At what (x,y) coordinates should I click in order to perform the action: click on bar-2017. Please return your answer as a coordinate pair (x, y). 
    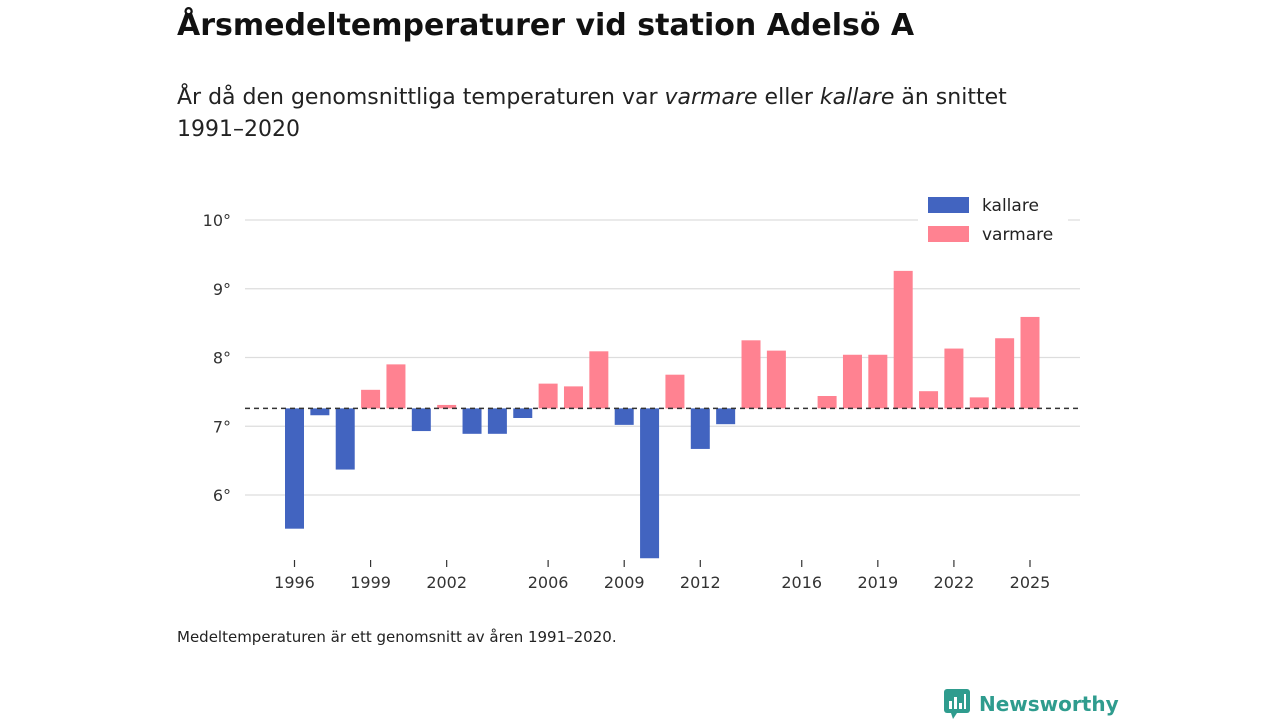
    Looking at the image, I should click on (827, 402).